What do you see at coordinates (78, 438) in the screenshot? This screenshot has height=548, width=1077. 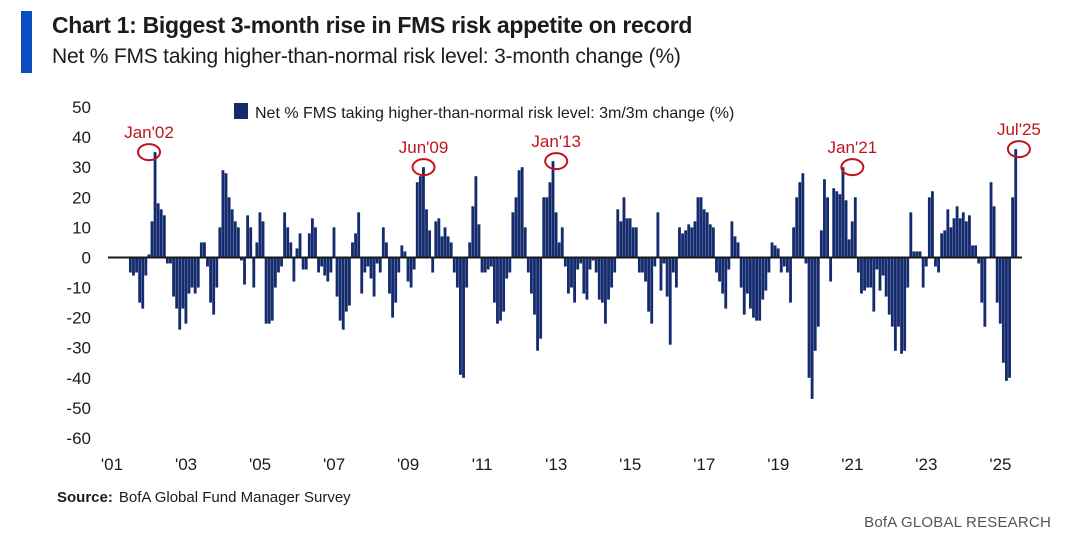 I see `y-tick-label: -60` at bounding box center [78, 438].